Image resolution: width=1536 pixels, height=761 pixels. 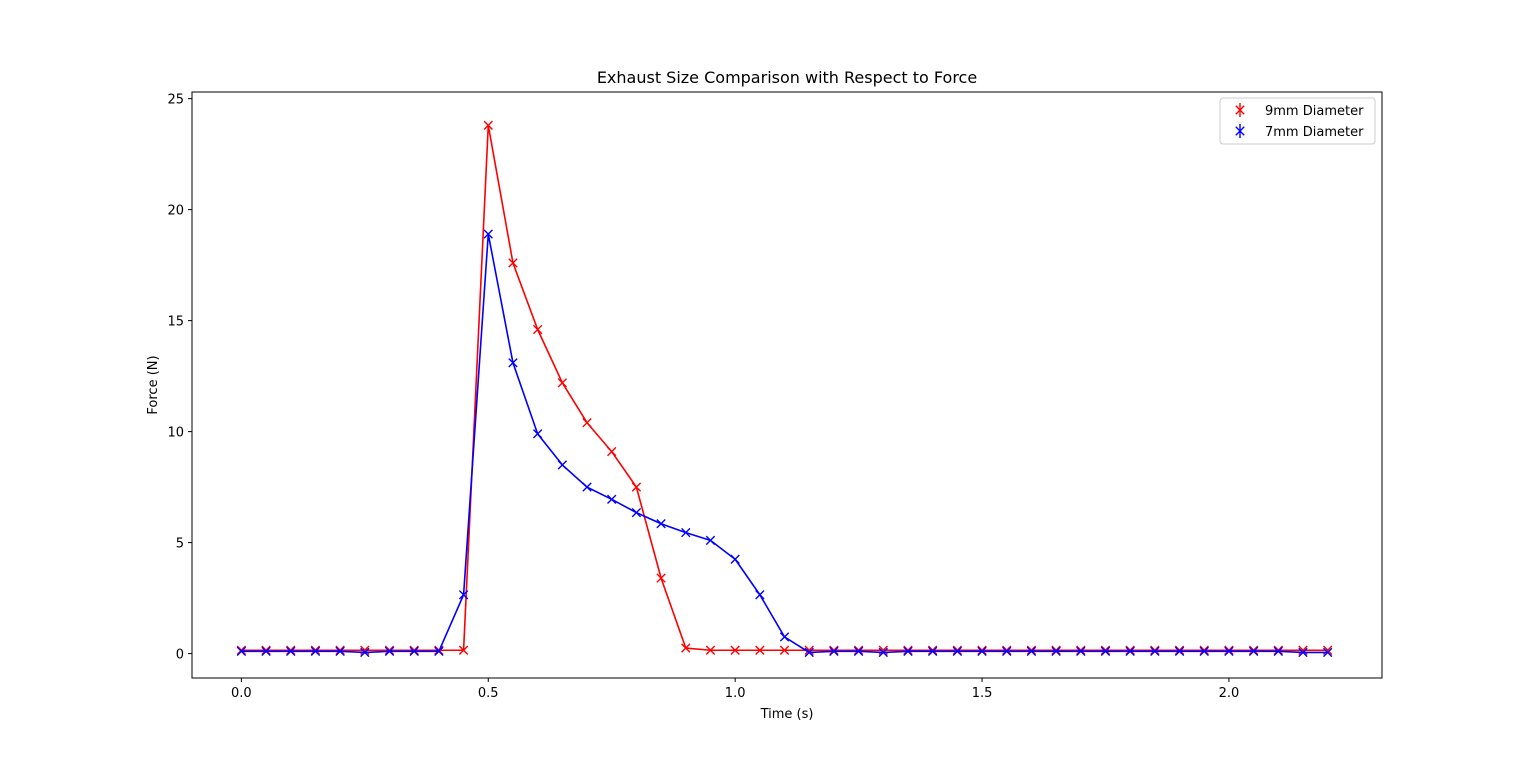 What do you see at coordinates (488, 693) in the screenshot?
I see `x-tick-label: 0.5` at bounding box center [488, 693].